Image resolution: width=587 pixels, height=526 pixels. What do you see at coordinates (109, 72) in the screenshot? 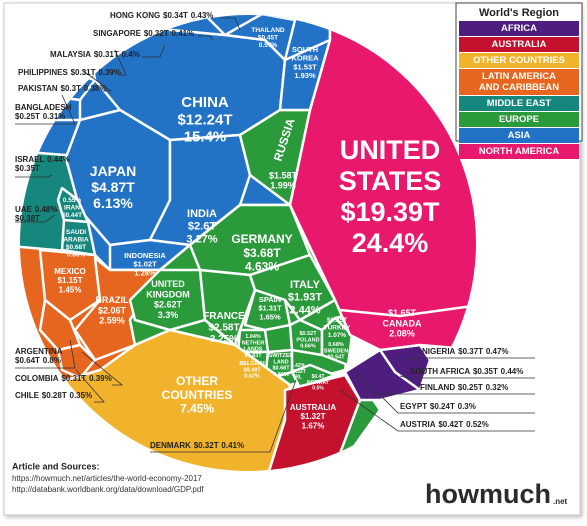
I see `country-share: 0.39%` at bounding box center [109, 72].